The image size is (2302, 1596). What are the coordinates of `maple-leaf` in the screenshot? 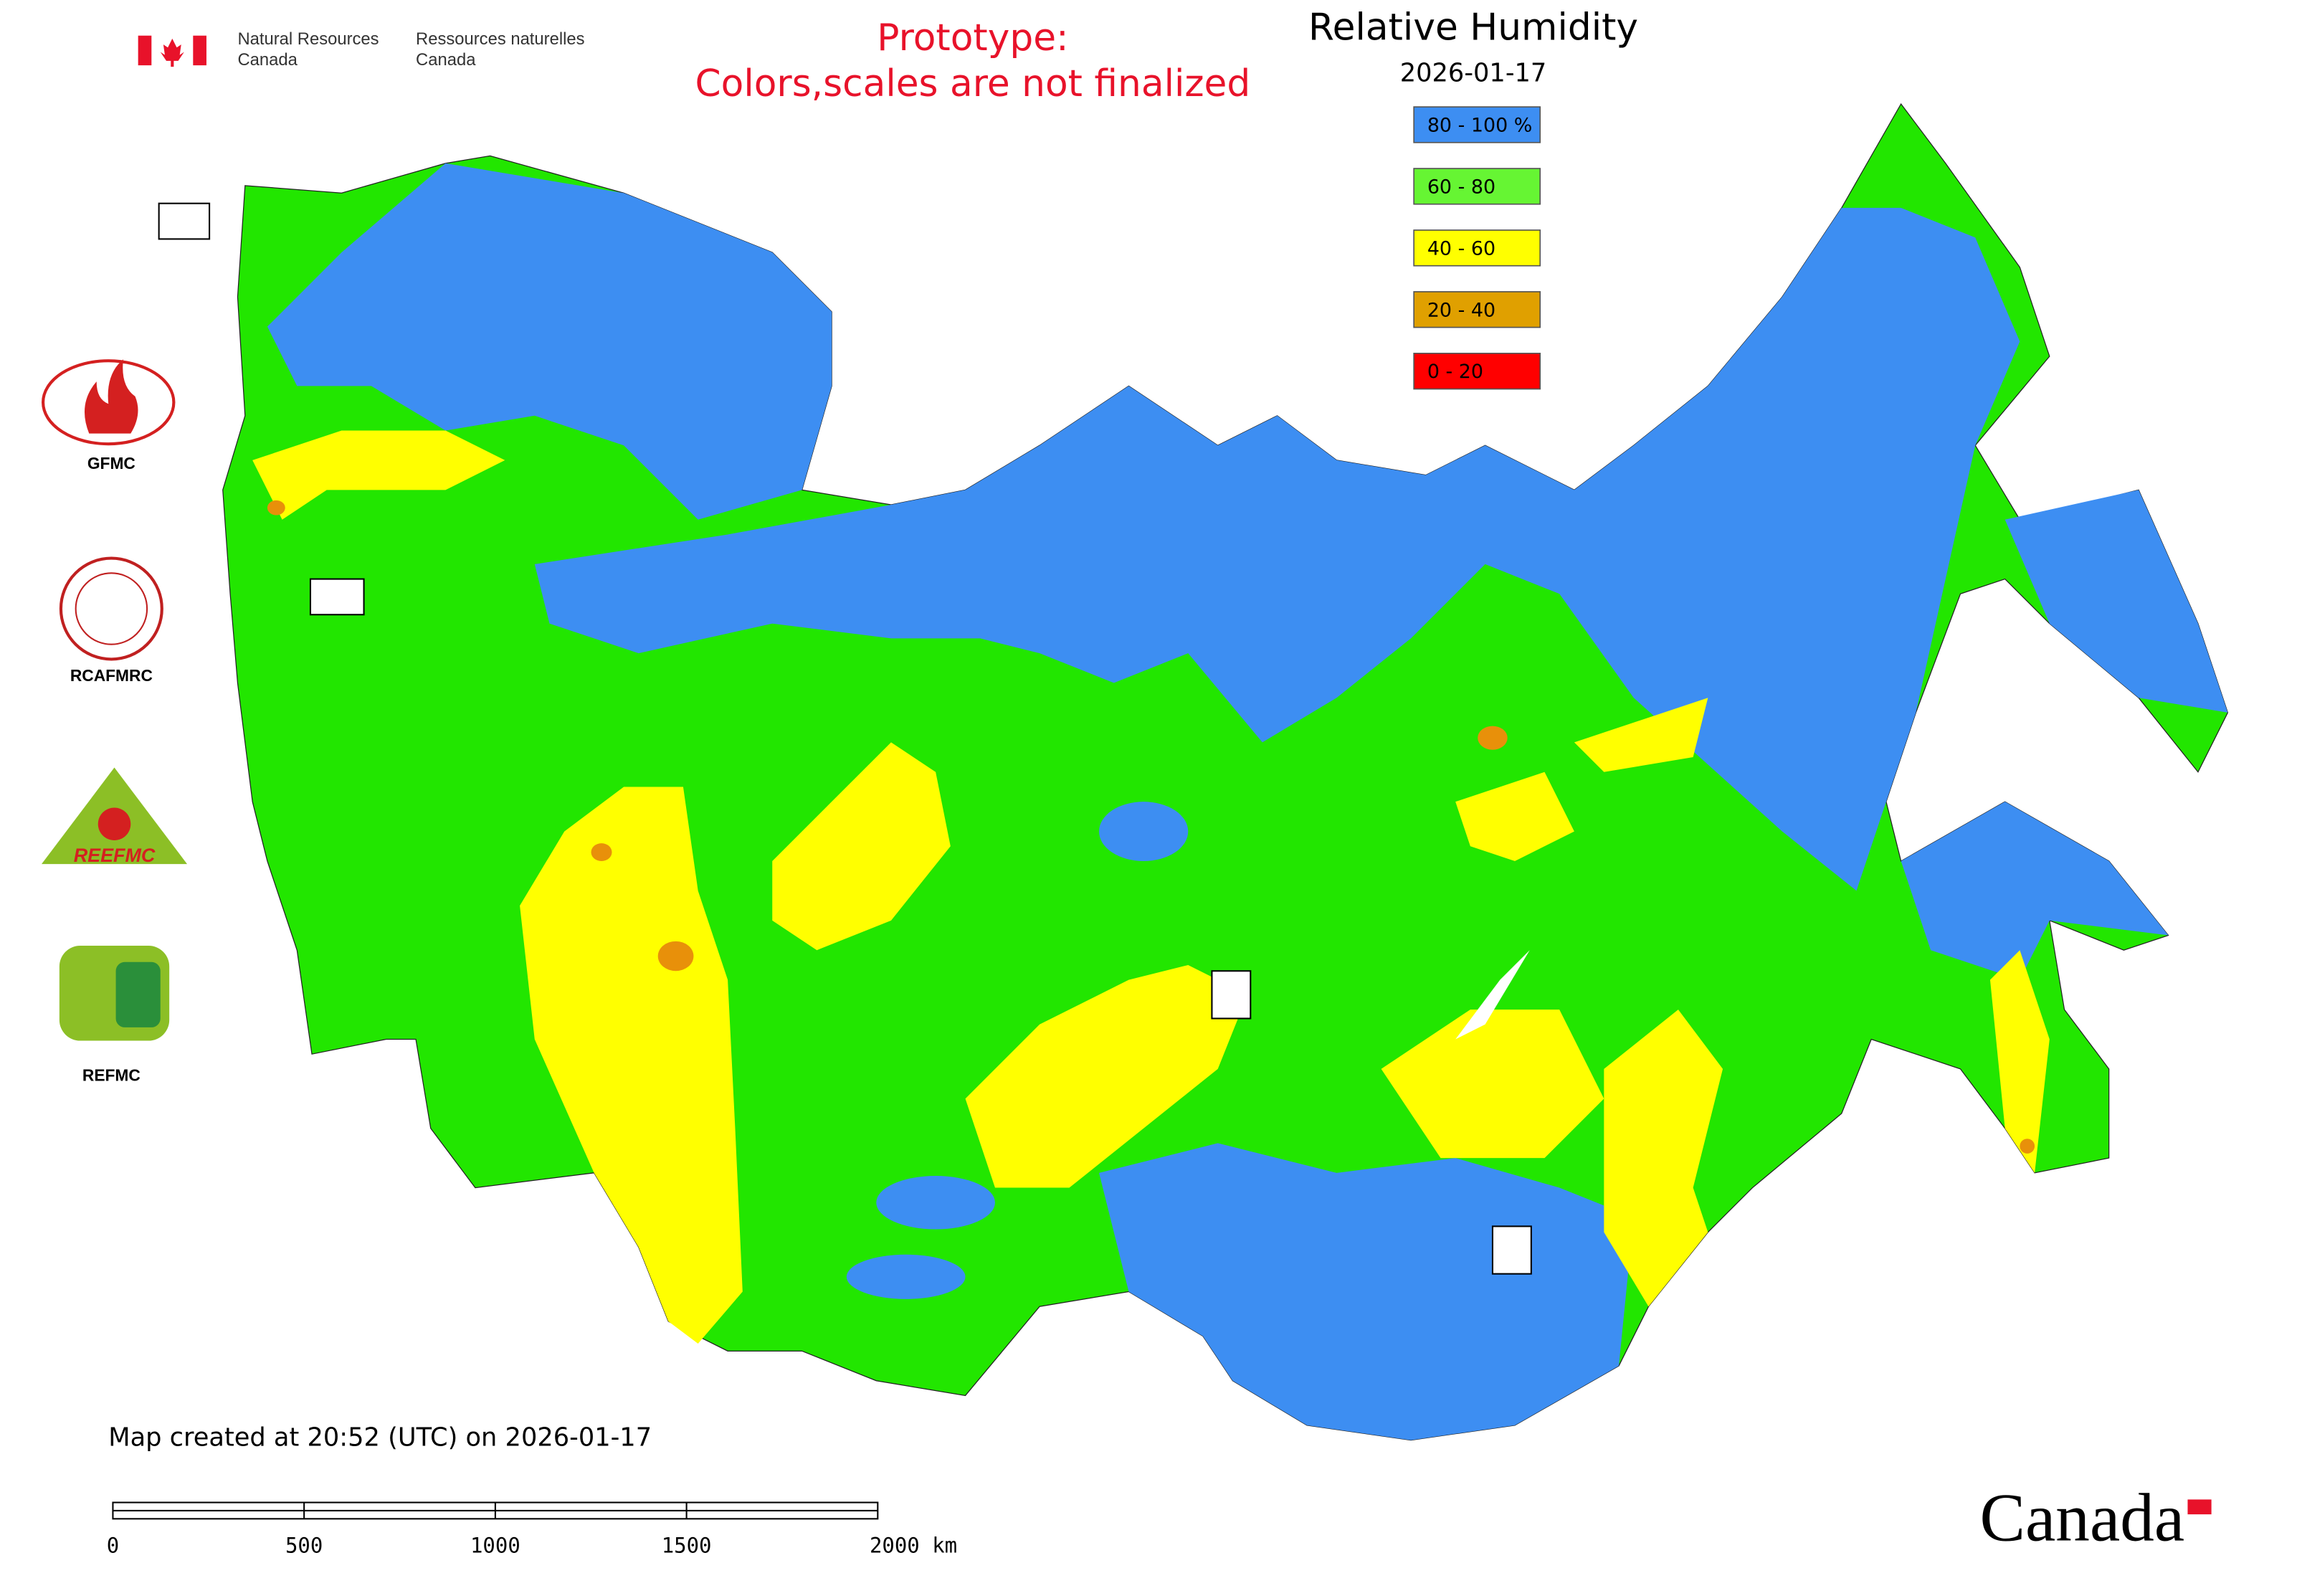 It's located at (172, 52).